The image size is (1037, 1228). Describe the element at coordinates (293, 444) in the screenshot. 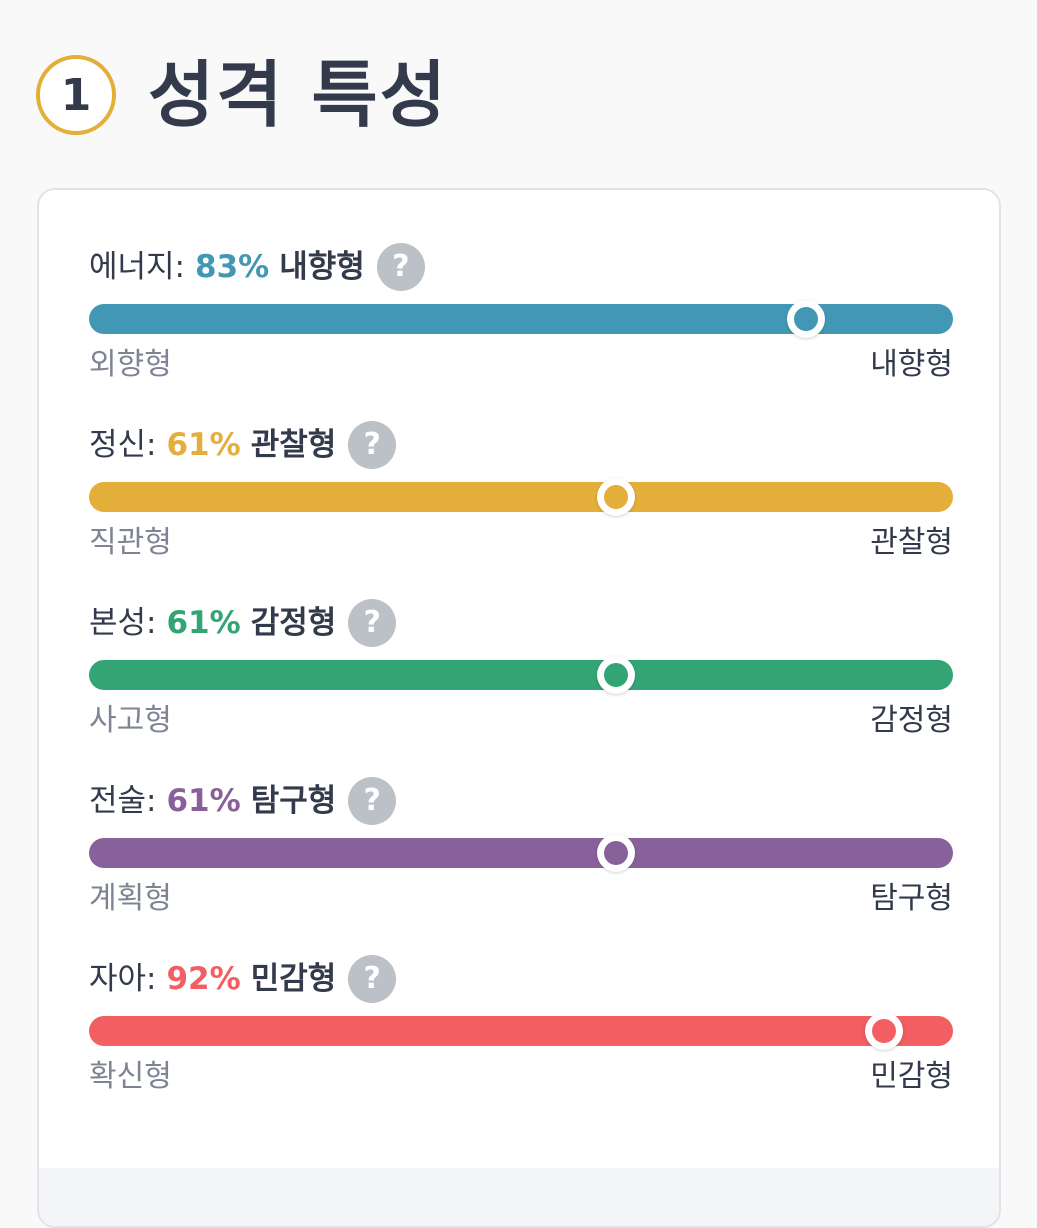

I see `trait-type: 관찰형` at that location.